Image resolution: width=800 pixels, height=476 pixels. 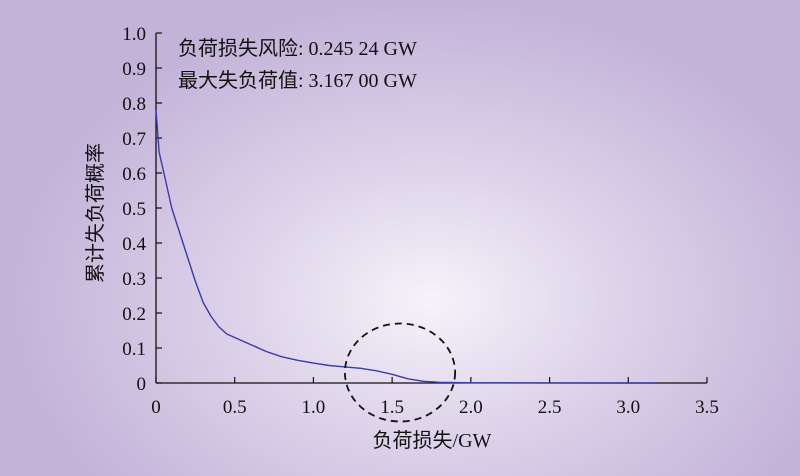 I want to click on highlight-layer, so click(x=400, y=372).